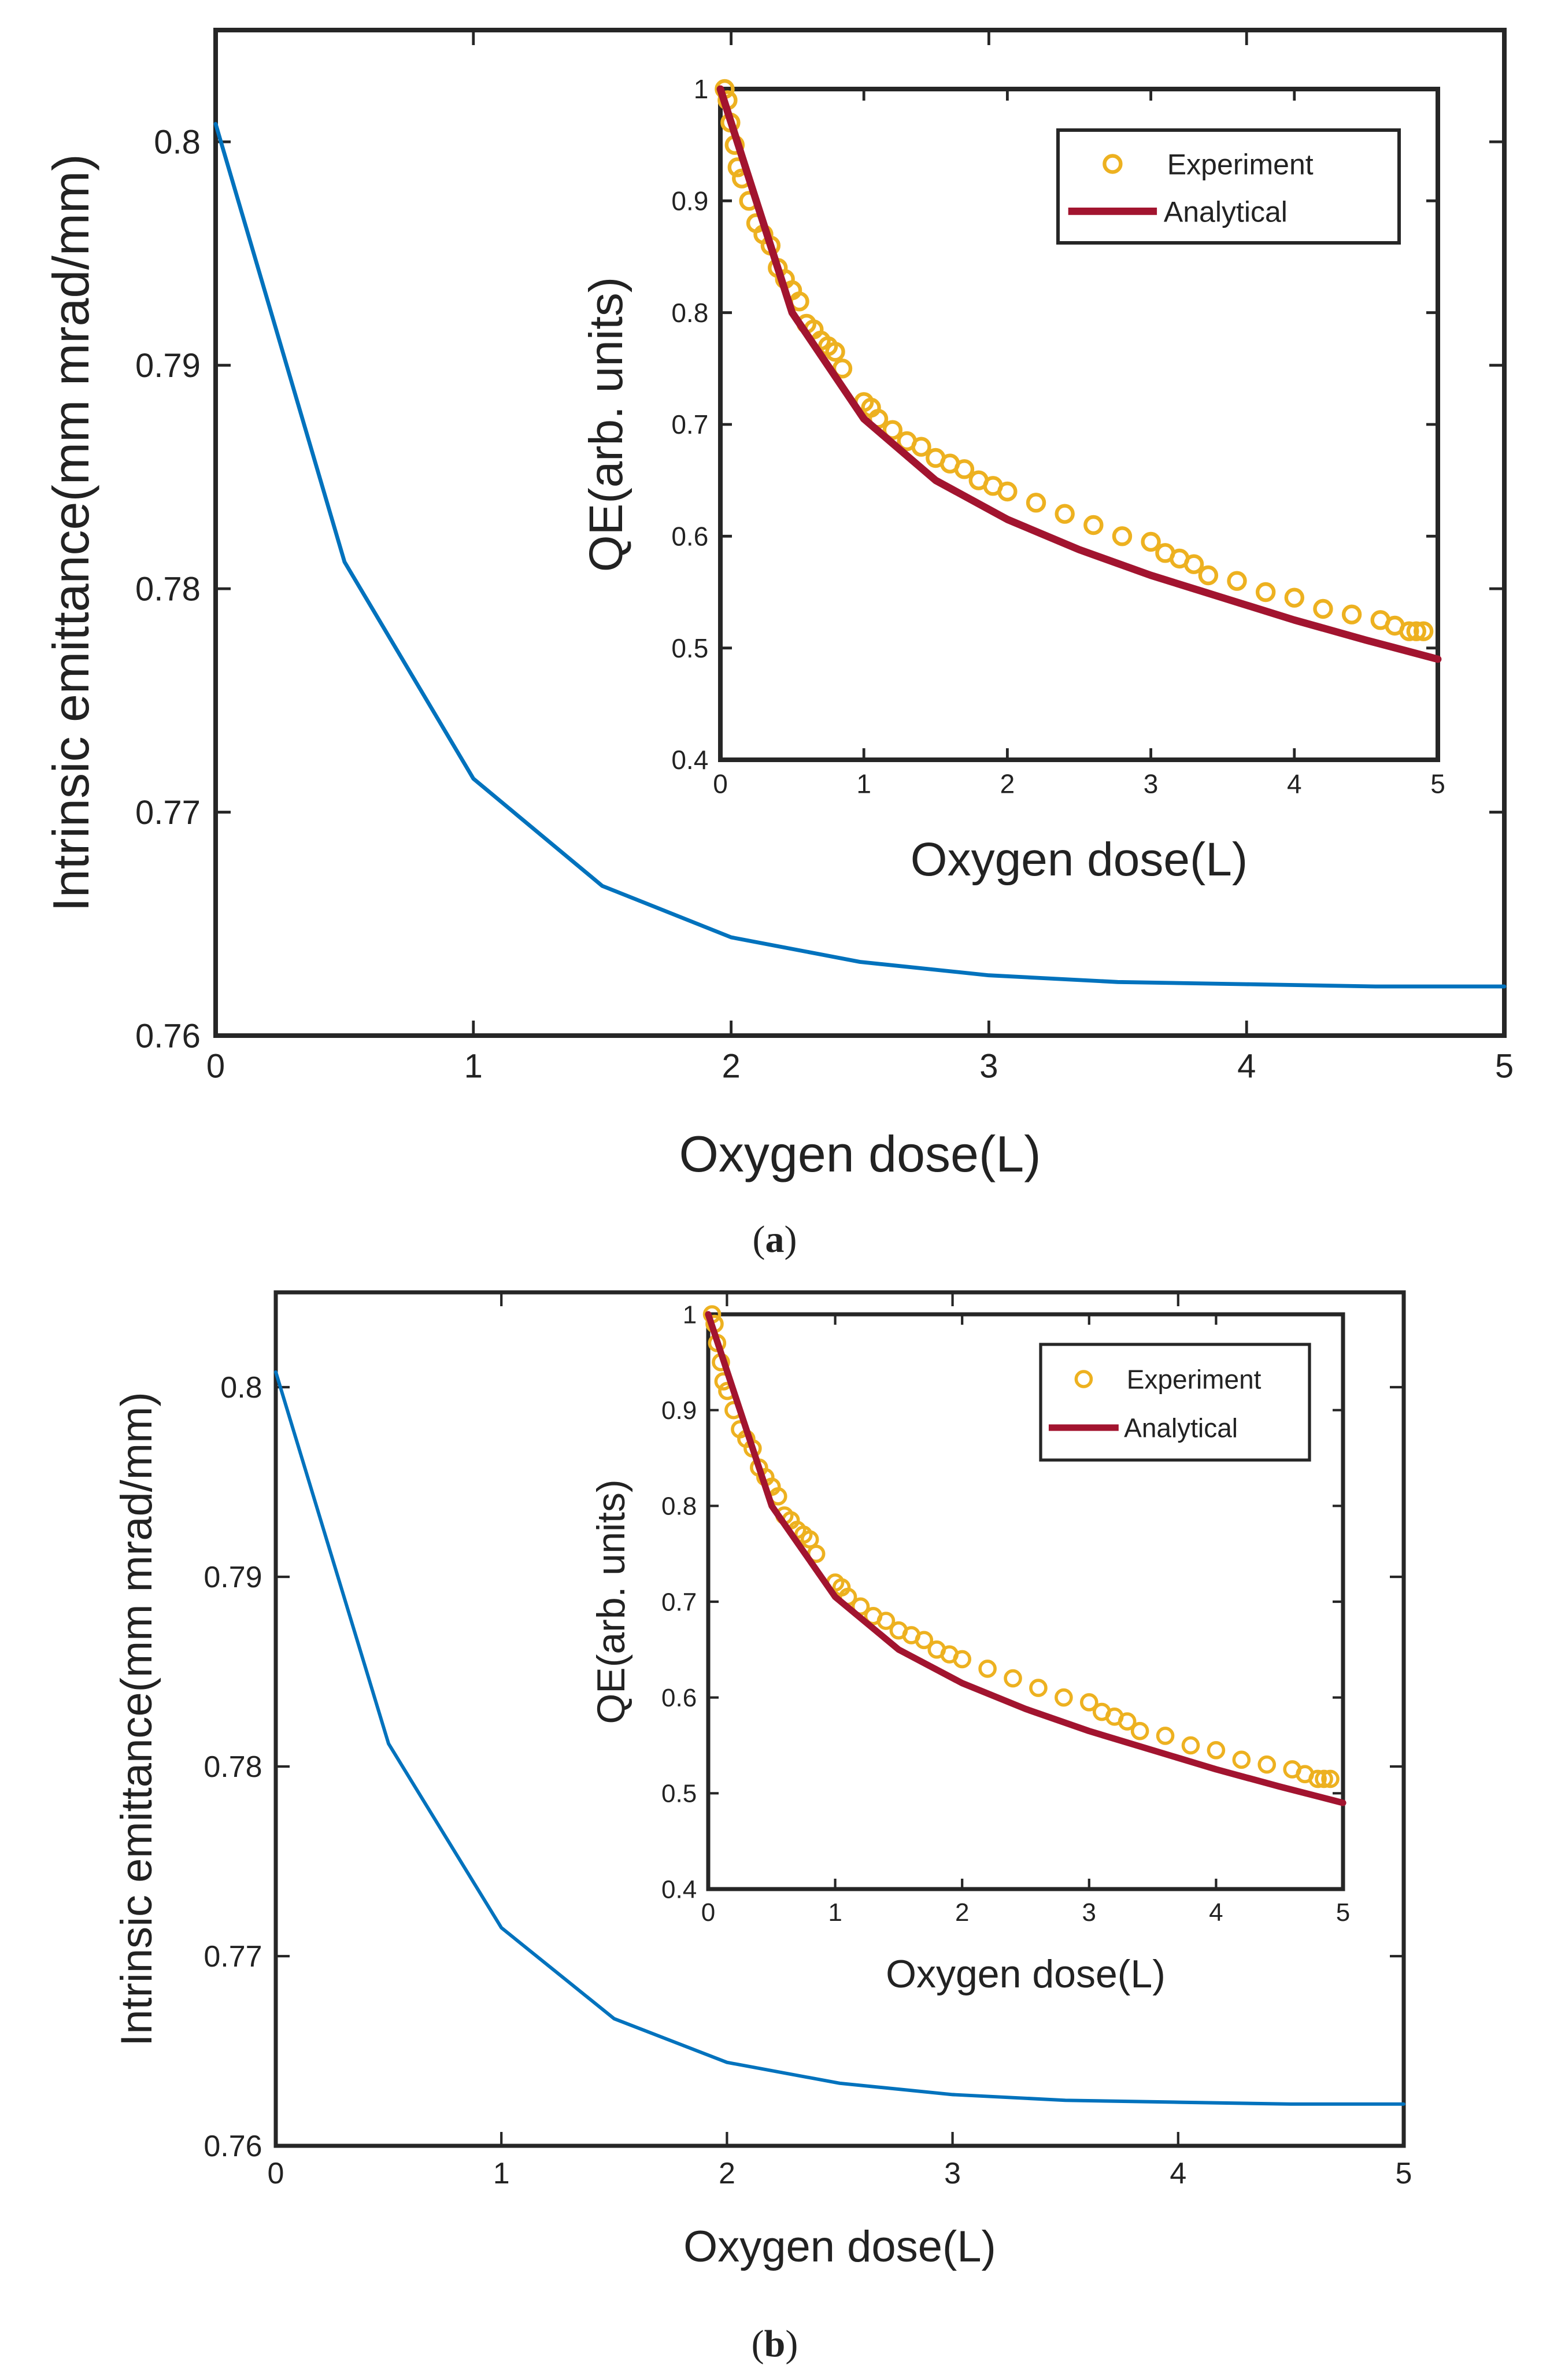  Describe the element at coordinates (860, 1153) in the screenshot. I see `main-xaxis-label: Oxygen dose(L)` at that location.